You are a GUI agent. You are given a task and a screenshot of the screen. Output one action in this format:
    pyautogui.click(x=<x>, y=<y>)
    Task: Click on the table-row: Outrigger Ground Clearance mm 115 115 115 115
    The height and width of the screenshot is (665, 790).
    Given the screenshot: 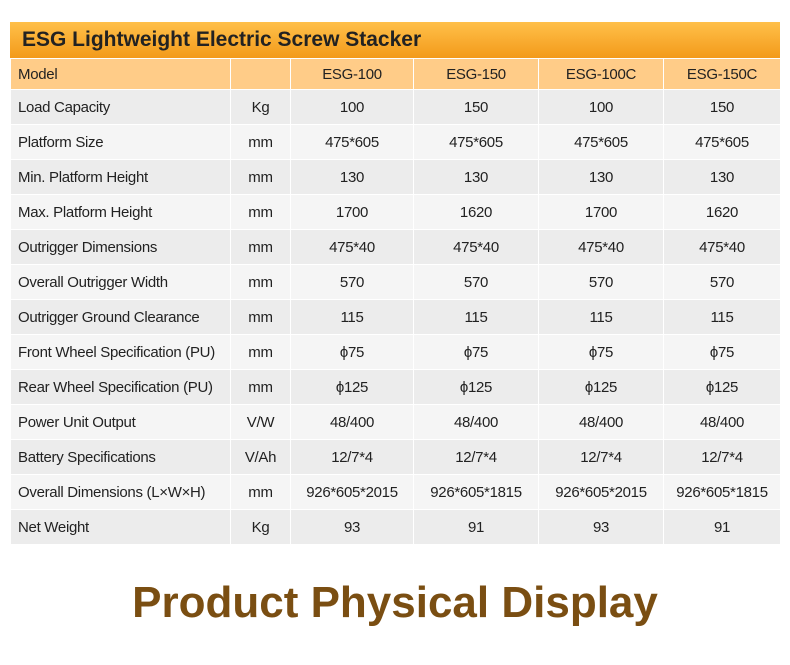 What is the action you would take?
    pyautogui.click(x=395, y=317)
    